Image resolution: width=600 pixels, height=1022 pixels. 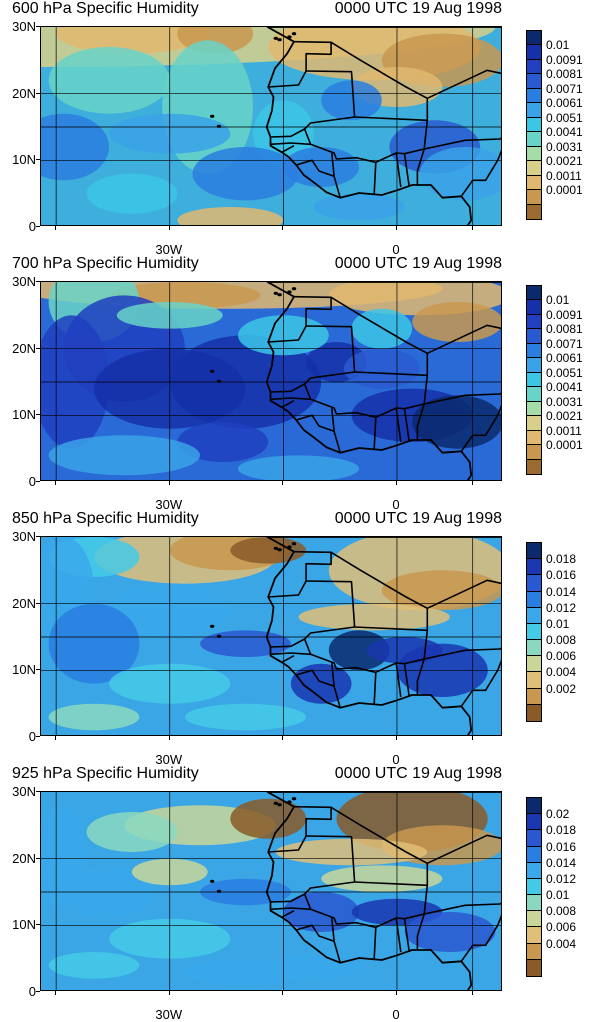 I want to click on latitude-label: 30N, so click(x=24, y=791).